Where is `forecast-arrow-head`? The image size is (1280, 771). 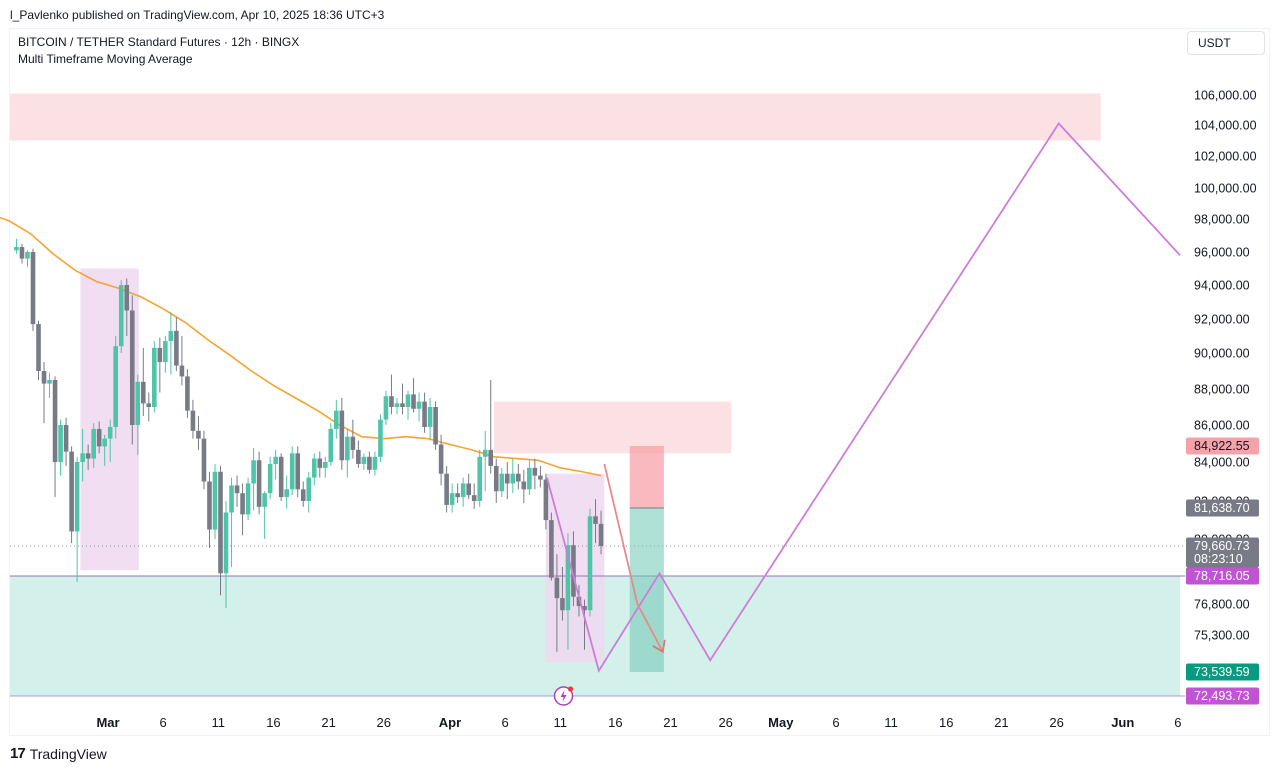
forecast-arrow-head is located at coordinates (659, 646).